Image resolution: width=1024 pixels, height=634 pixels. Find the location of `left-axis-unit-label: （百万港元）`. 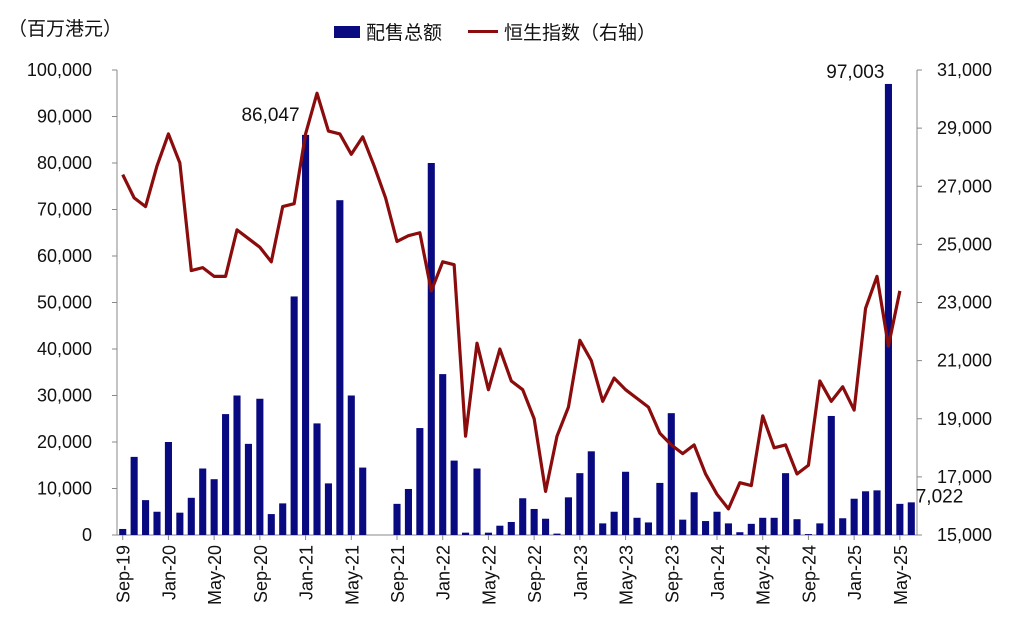

left-axis-unit-label: （百万港元） is located at coordinates (65, 29).